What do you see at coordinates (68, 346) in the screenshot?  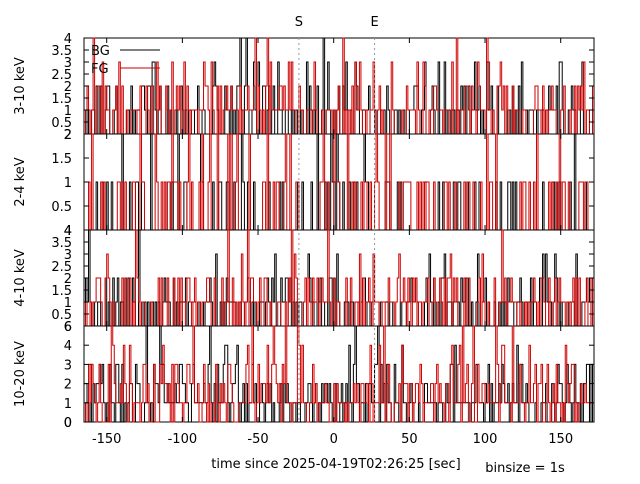 I see `y-tick-label: 4` at bounding box center [68, 346].